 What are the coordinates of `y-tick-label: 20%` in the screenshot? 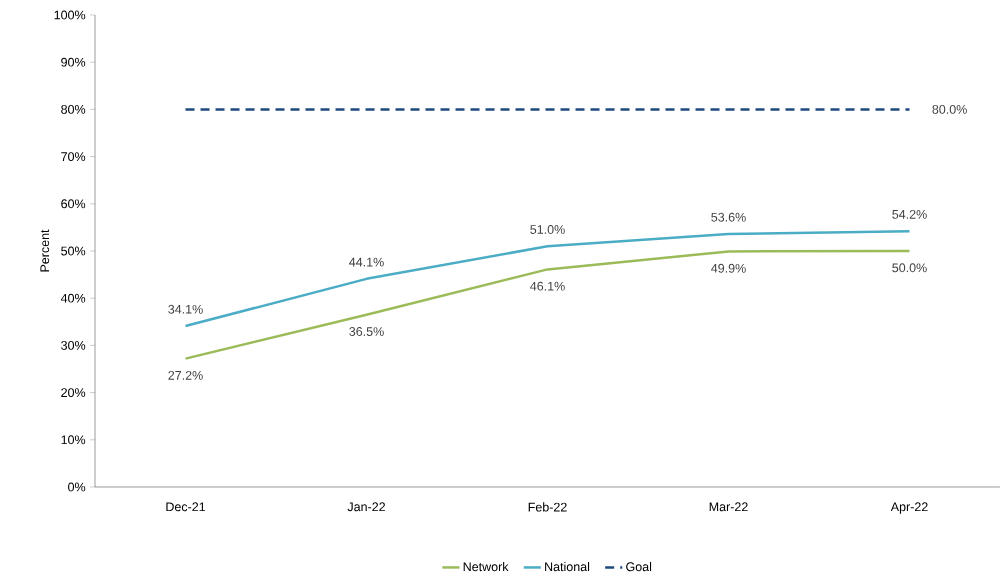 It's located at (73, 393).